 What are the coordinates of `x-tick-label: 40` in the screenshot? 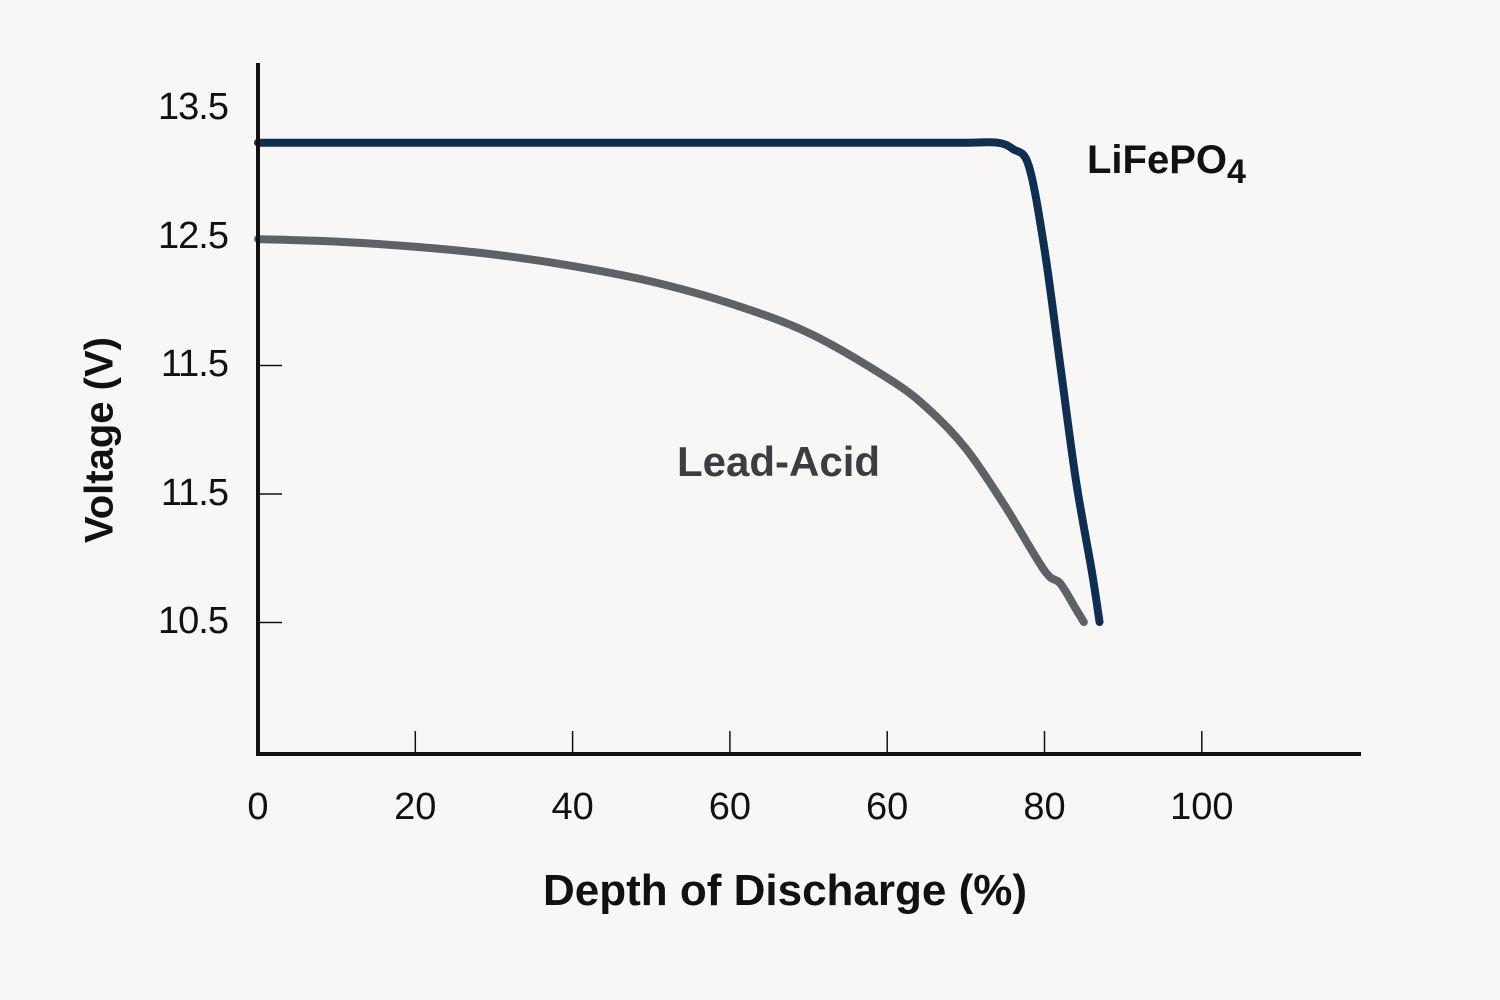 It's located at (572, 807).